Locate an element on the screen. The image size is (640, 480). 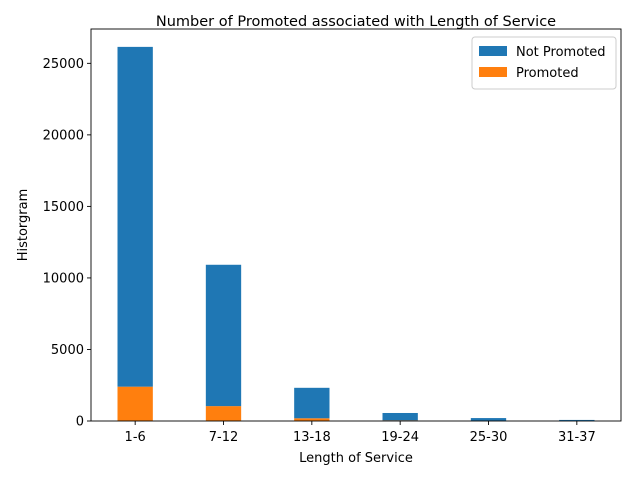
x-tick-label: 25-30 is located at coordinates (489, 437).